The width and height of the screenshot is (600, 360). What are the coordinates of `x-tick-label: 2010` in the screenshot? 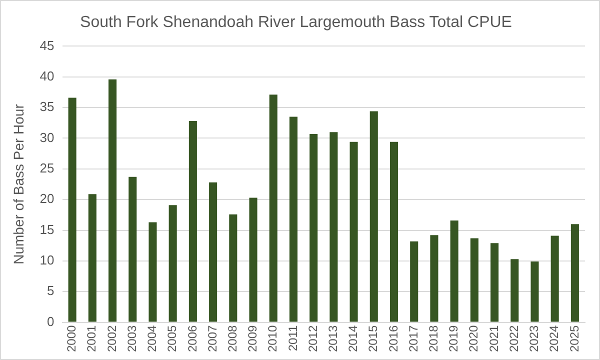 It's located at (273, 338).